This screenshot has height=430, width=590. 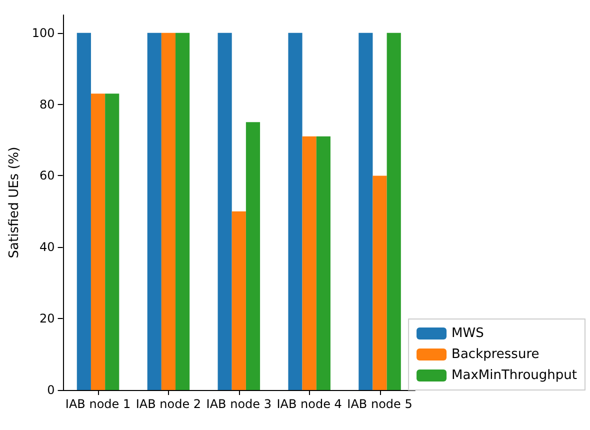 What do you see at coordinates (169, 404) in the screenshot?
I see `x-tick-label: IAB node 2` at bounding box center [169, 404].